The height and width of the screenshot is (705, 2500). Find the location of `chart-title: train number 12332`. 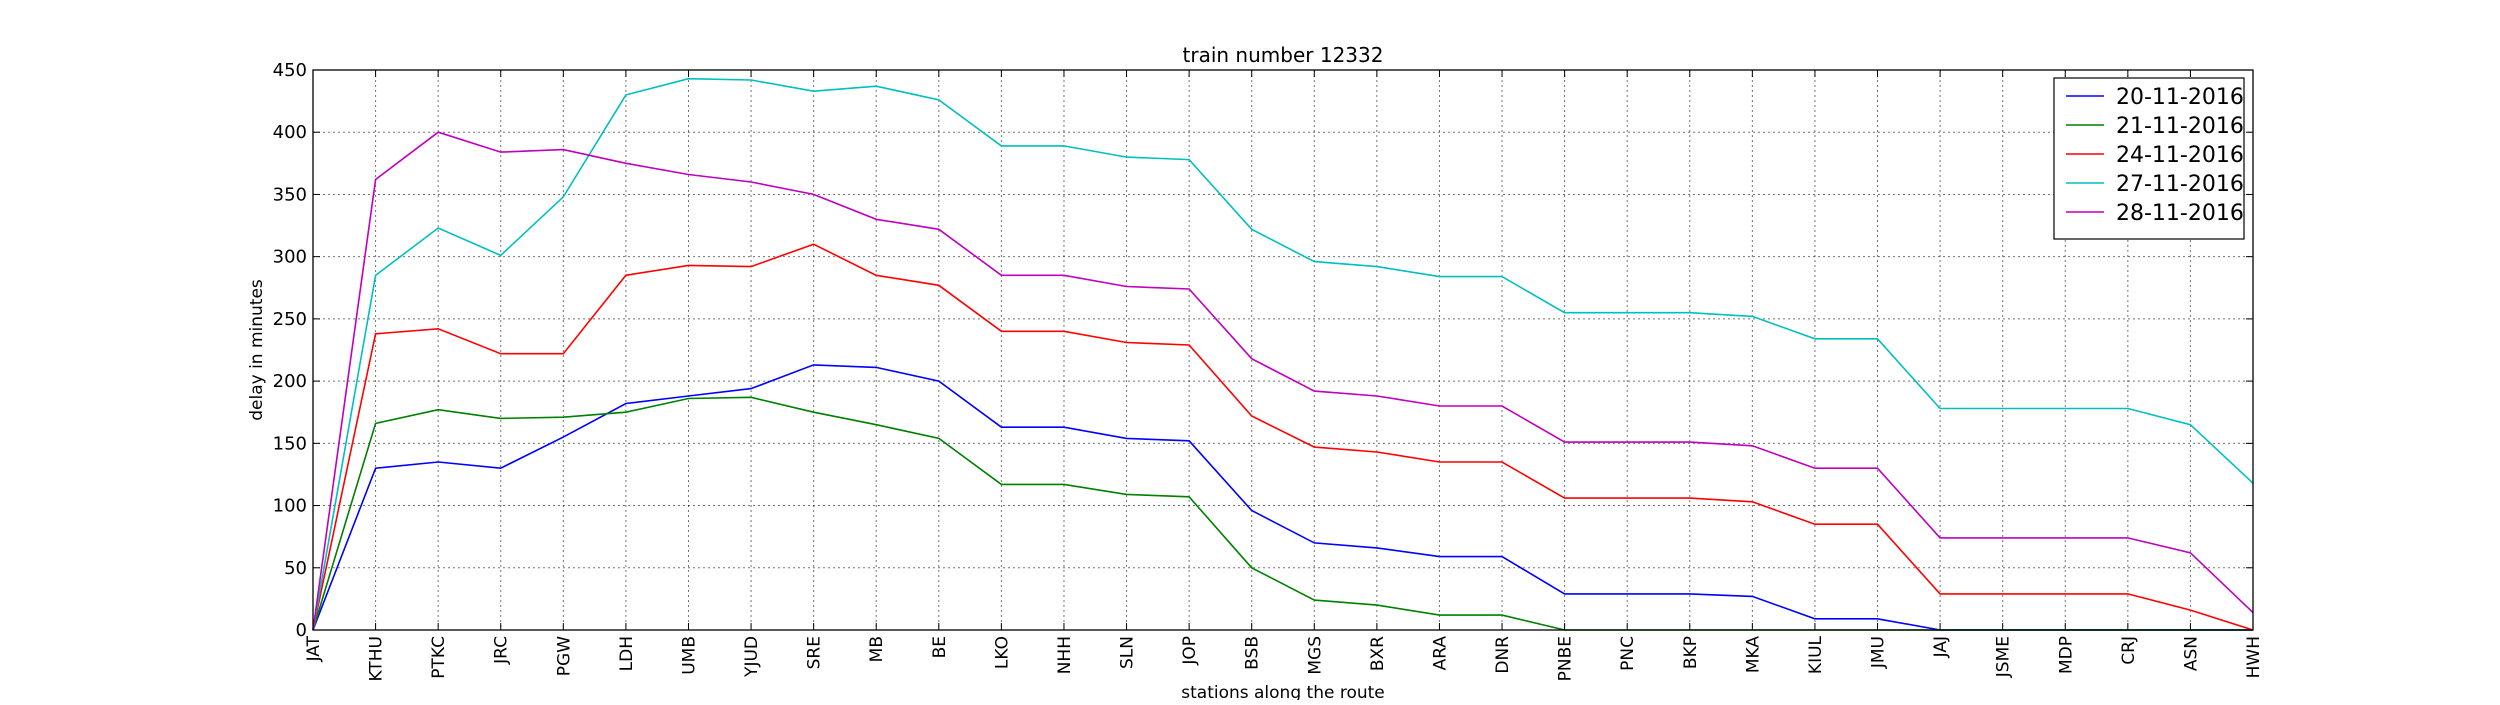

chart-title: train number 12332 is located at coordinates (1283, 55).